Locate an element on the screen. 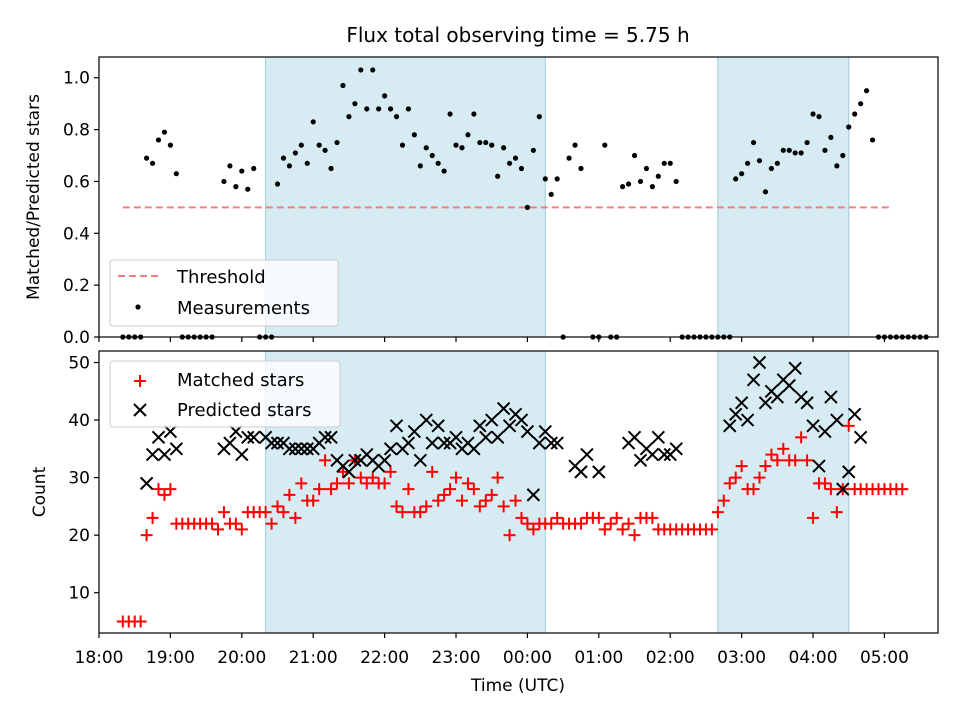 This screenshot has height=720, width=960. top-y-ticks: 0.0 0.2 0.4 0.6 0.8 1.0 is located at coordinates (81, 208).